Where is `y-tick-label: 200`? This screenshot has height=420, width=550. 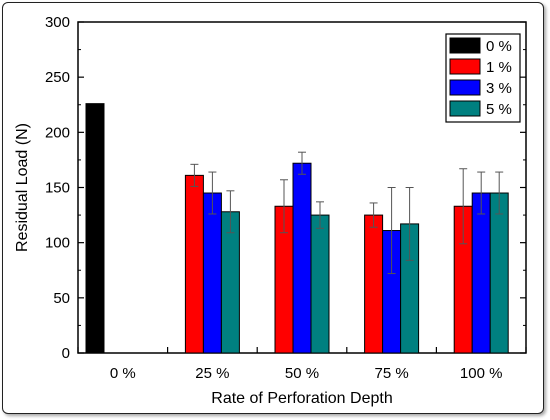
y-tick-label: 200 is located at coordinates (57, 132).